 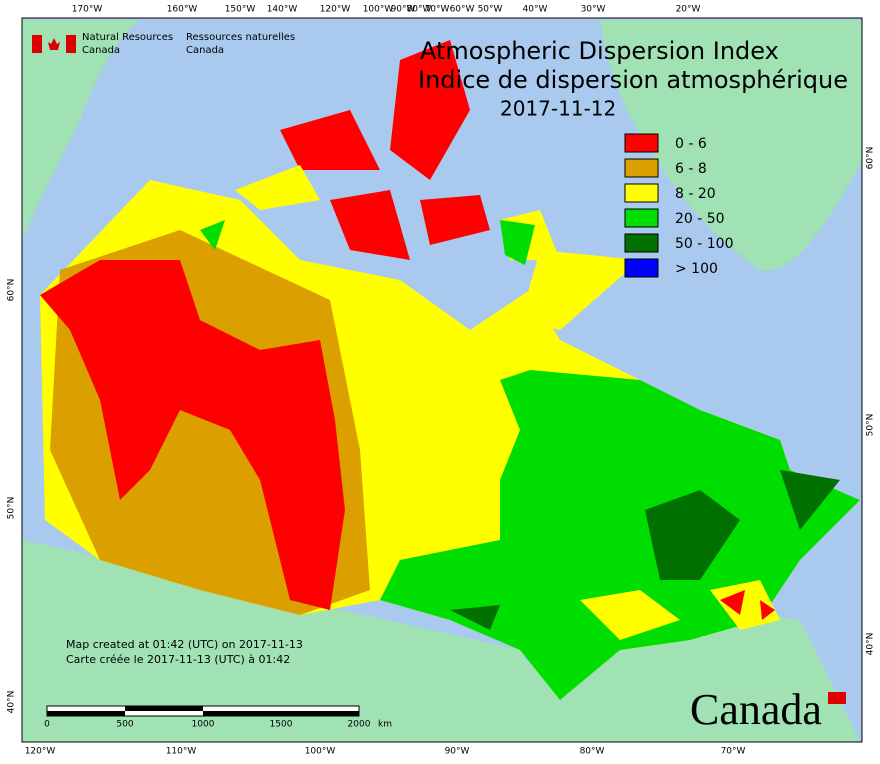 I want to click on scale-label: 1000, so click(x=203, y=725).